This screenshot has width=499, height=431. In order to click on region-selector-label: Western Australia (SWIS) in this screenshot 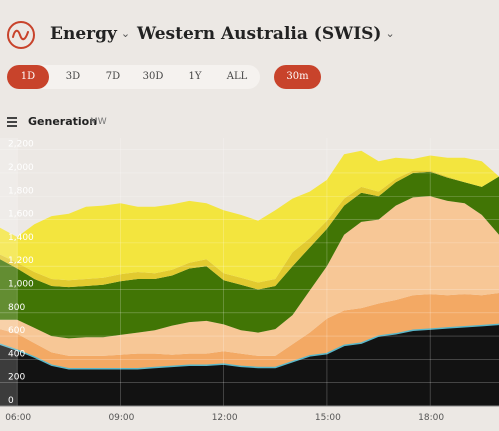, I will do `click(259, 34)`.